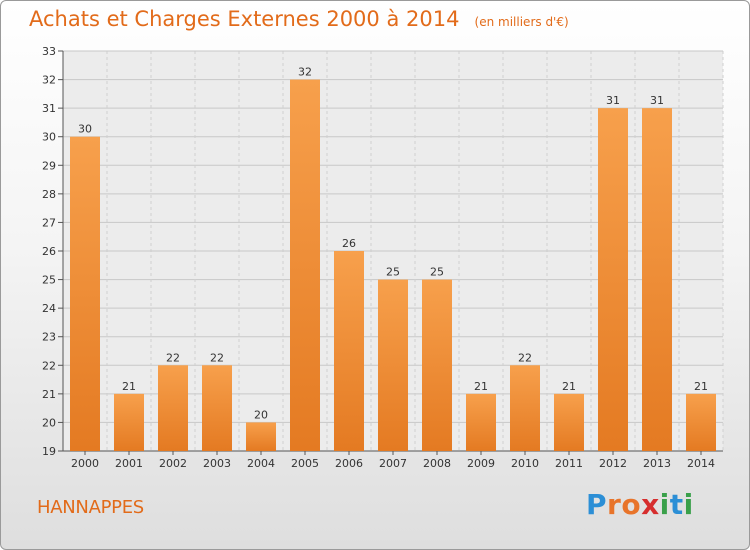  What do you see at coordinates (613, 463) in the screenshot?
I see `x-tick-label-2012: 2012` at bounding box center [613, 463].